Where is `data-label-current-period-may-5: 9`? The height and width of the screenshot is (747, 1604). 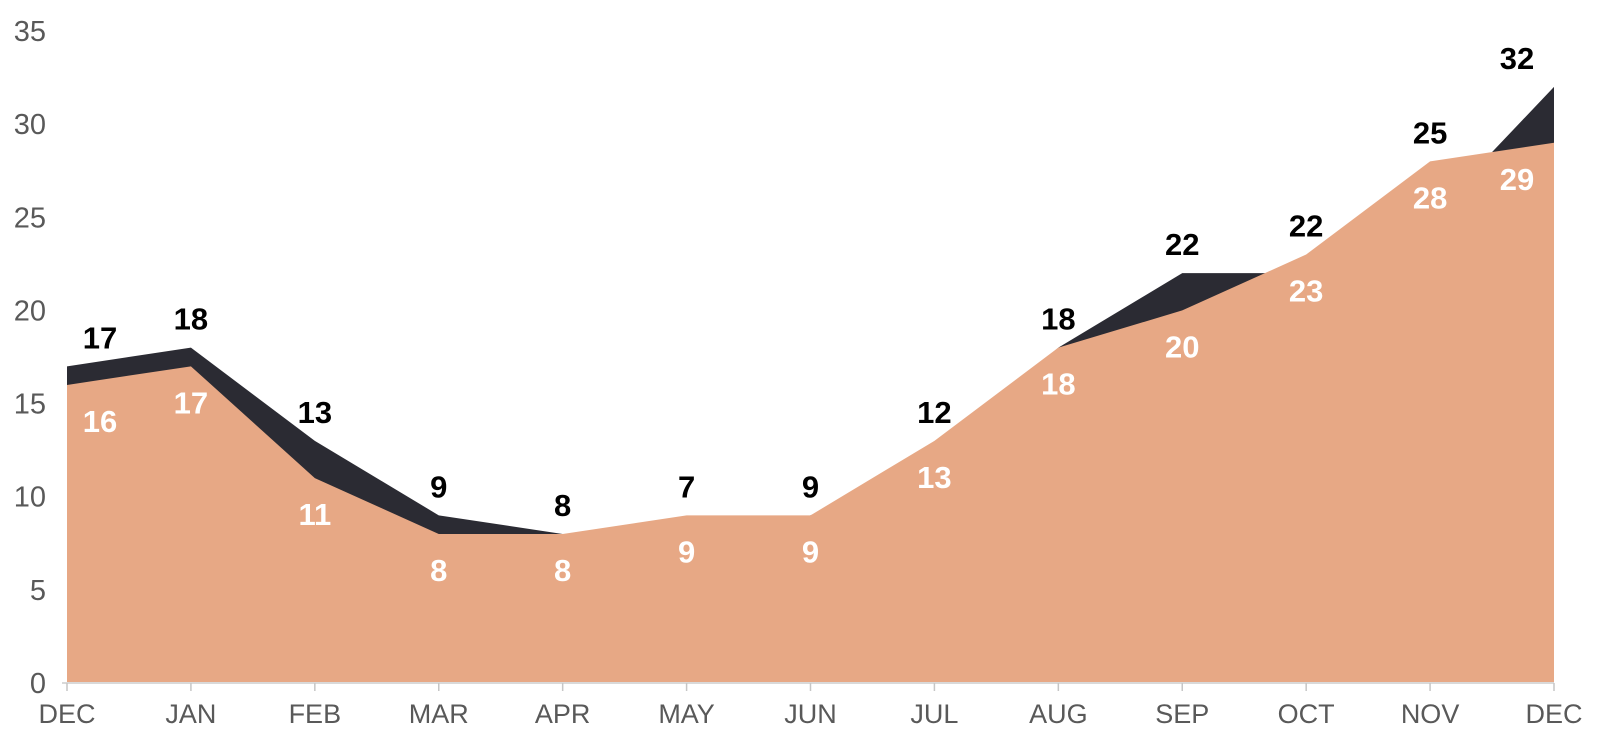 data-label-current-period-may-5: 9 is located at coordinates (686, 551).